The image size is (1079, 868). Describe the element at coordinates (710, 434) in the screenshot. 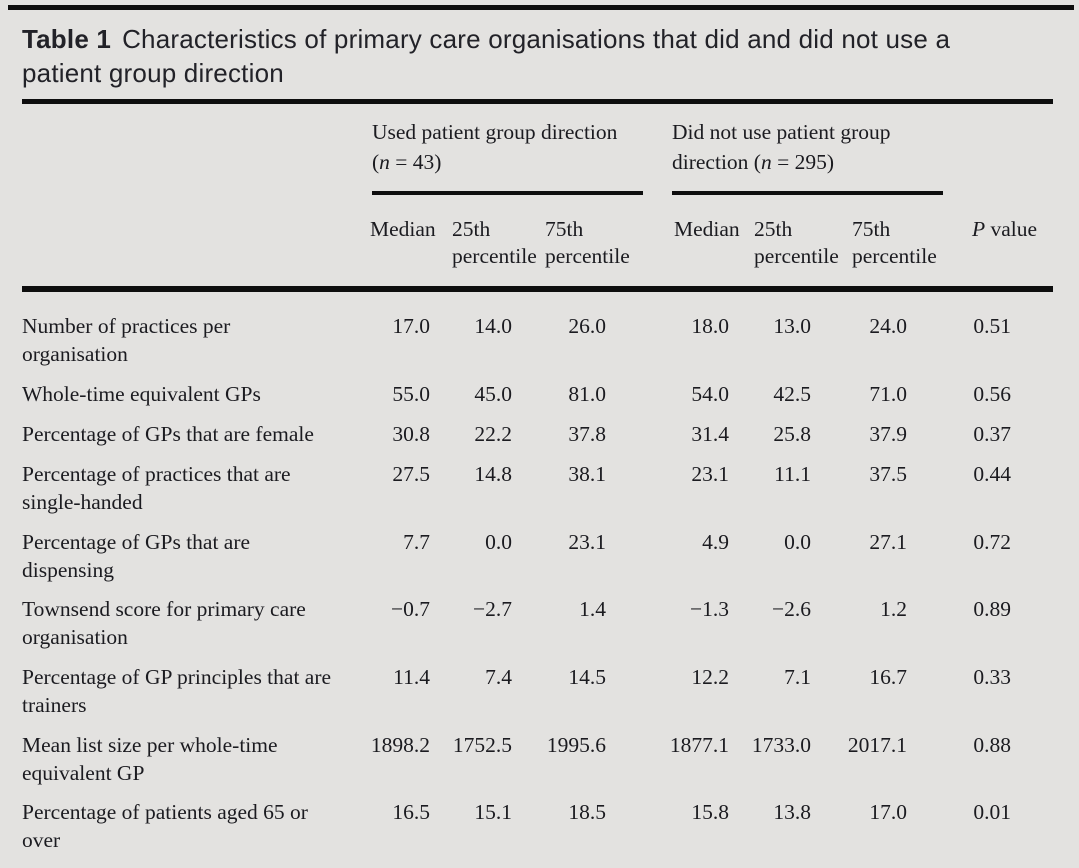

I see `cell-value: 31.4` at that location.